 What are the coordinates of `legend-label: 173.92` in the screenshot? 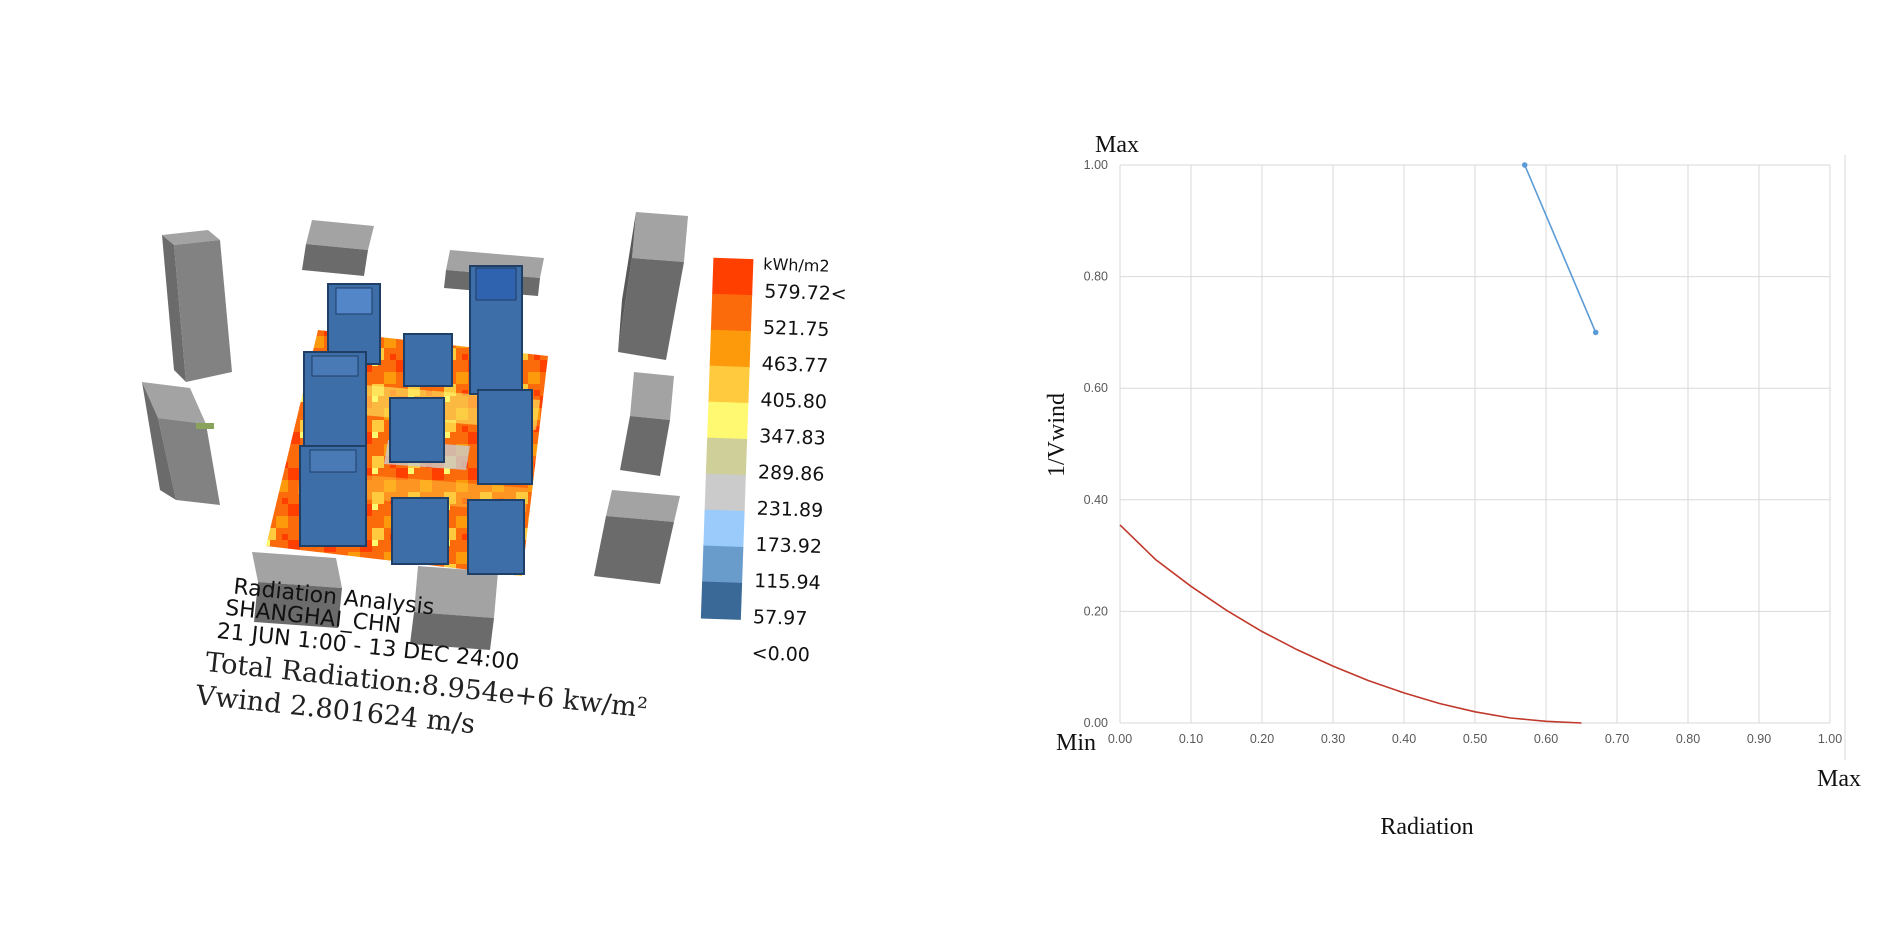 It's located at (788, 546).